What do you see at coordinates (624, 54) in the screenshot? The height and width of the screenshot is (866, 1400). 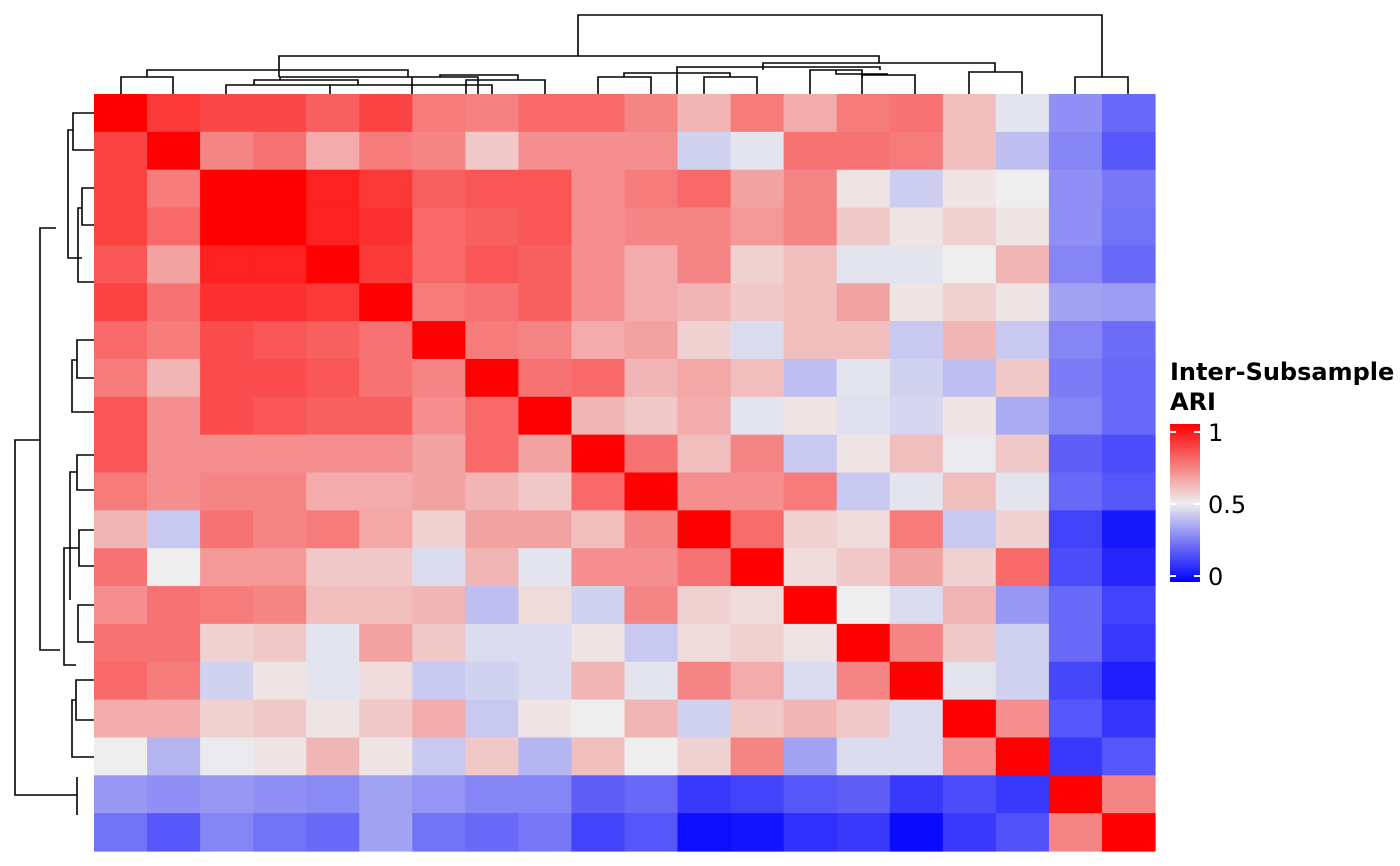 I see `column-dendrogram` at bounding box center [624, 54].